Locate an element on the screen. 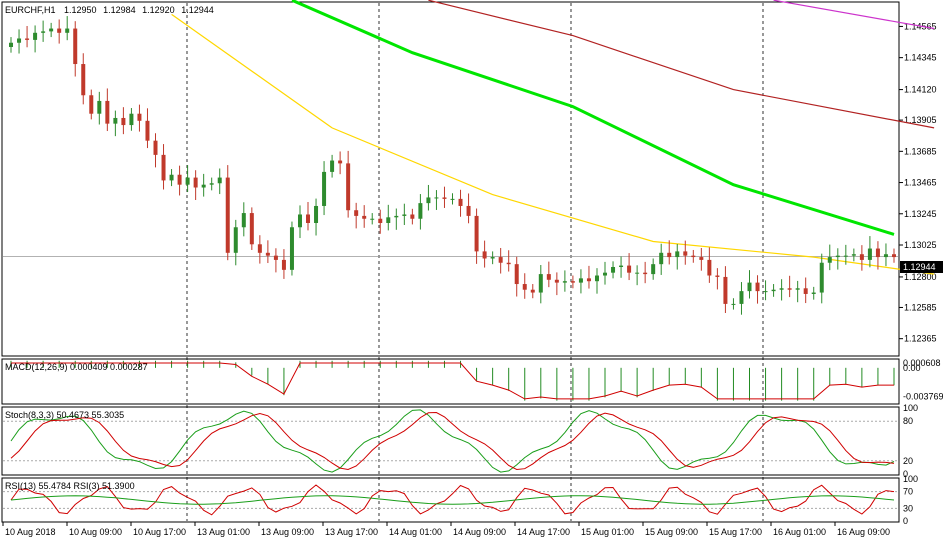 The image size is (943, 542). price-tick-label: 1.13025 is located at coordinates (920, 245).